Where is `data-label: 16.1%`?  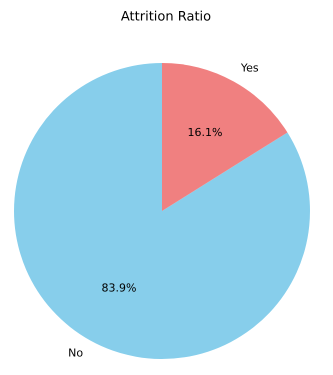
data-label: 16.1% is located at coordinates (205, 133).